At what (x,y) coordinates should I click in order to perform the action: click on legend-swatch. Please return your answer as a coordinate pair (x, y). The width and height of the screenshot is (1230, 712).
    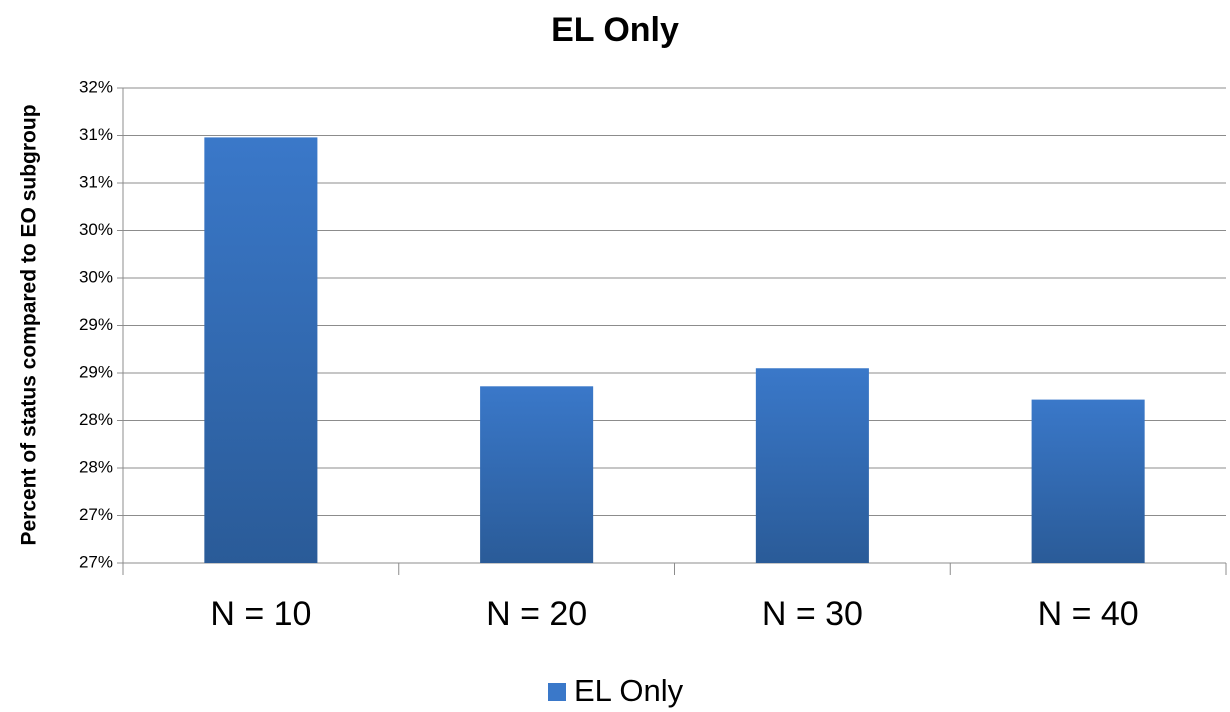
    Looking at the image, I should click on (557, 692).